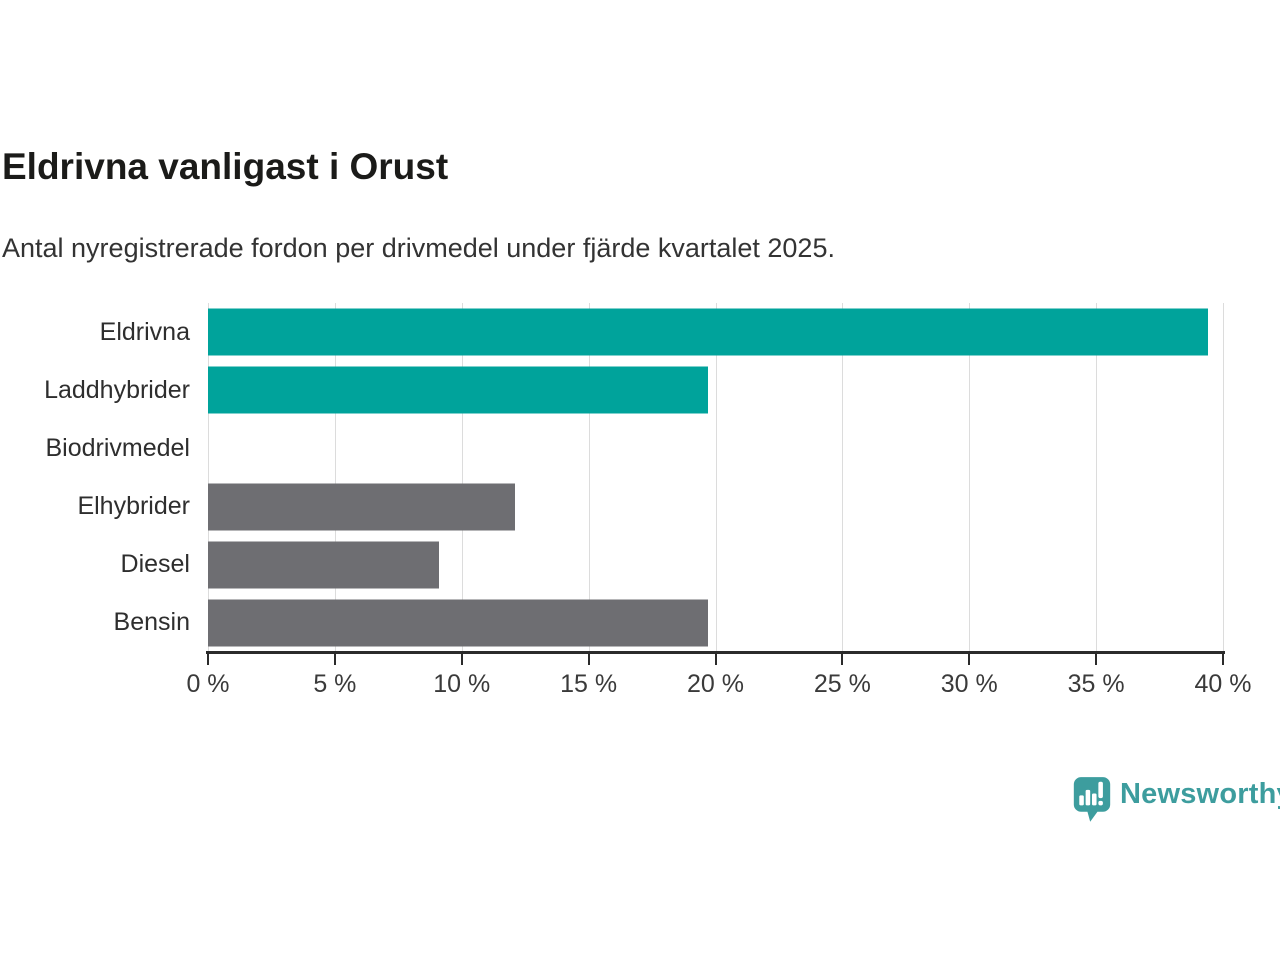  Describe the element at coordinates (144, 331) in the screenshot. I see `category-label: Eldrivna` at that location.